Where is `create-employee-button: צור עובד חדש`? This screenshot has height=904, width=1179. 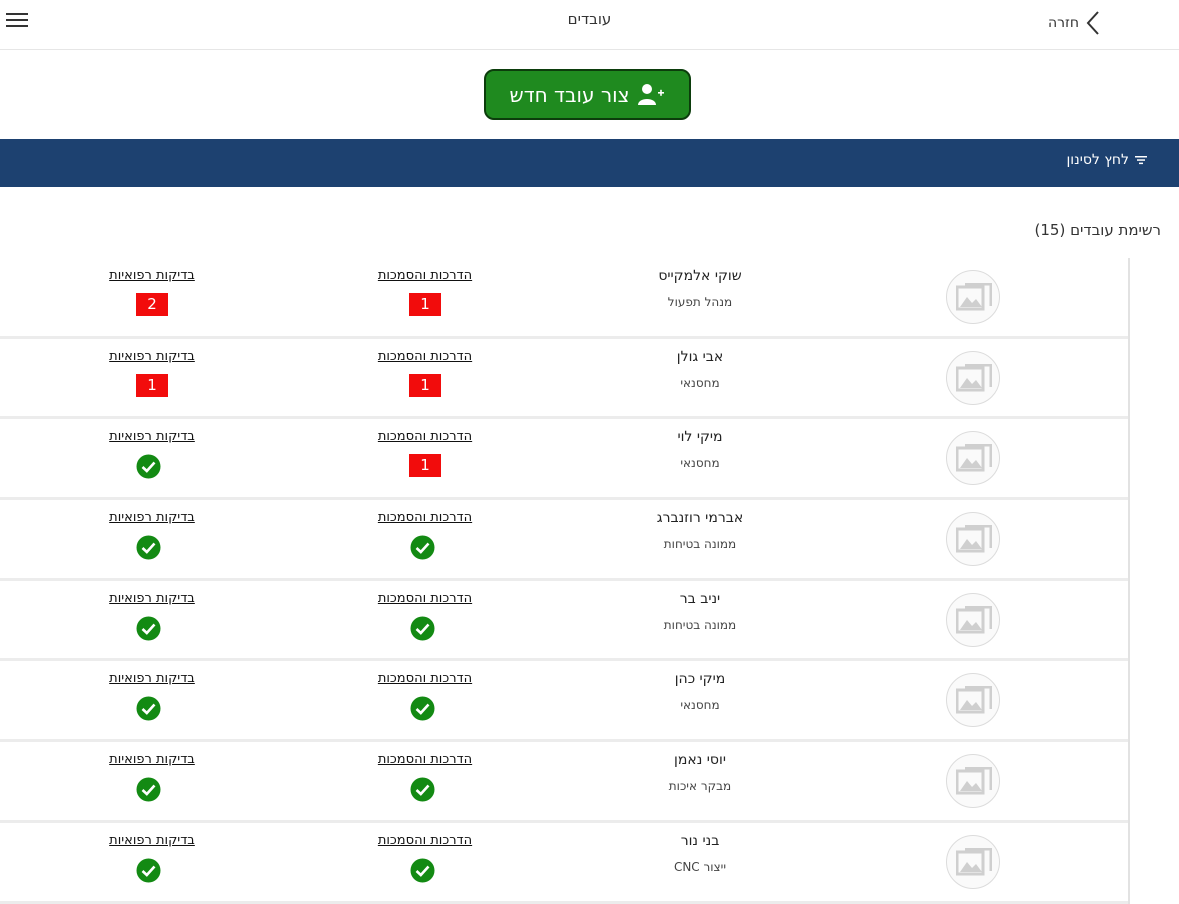
create-employee-button: צור עובד חדש is located at coordinates (587, 94).